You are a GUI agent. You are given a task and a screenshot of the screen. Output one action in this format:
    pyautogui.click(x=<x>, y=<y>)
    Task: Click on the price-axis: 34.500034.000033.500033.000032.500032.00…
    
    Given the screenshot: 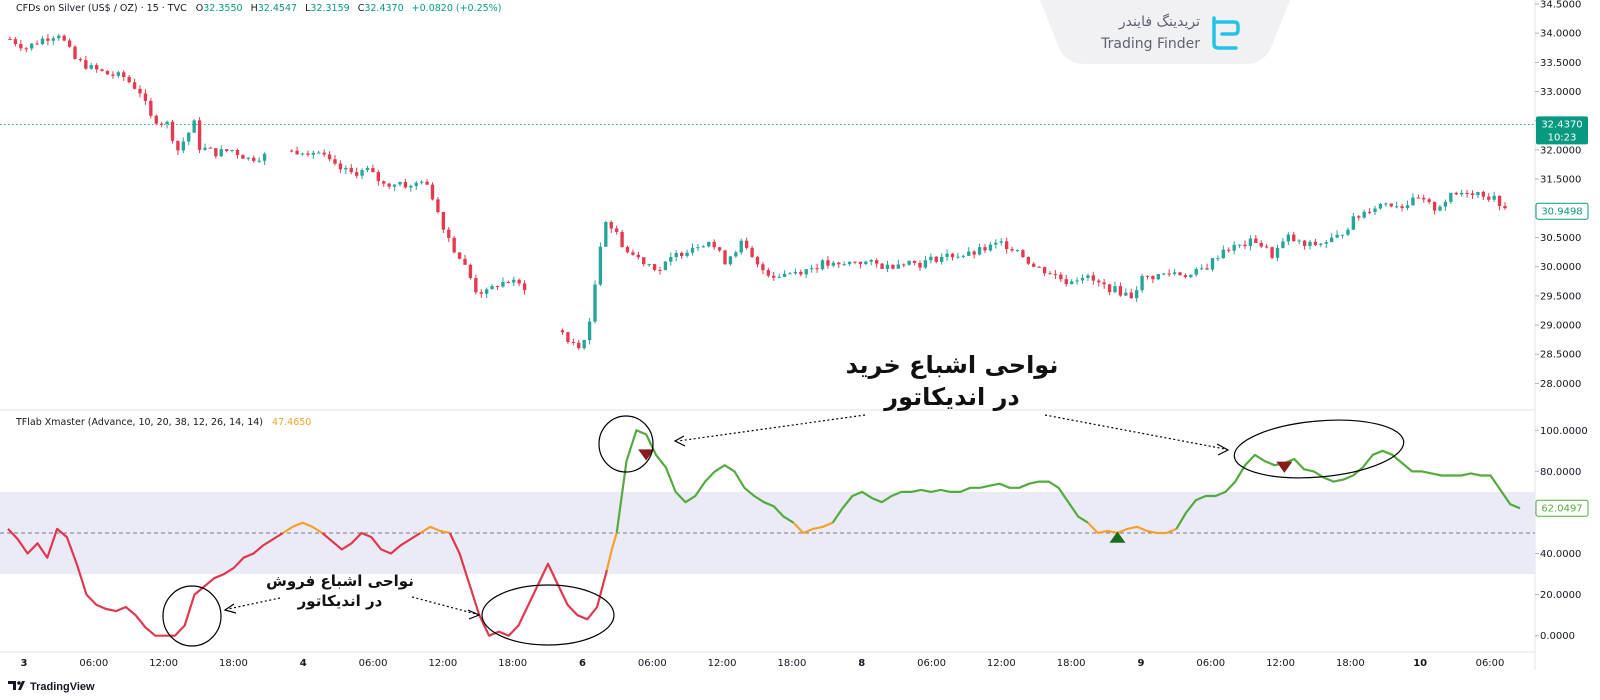 What is the action you would take?
    pyautogui.click(x=1562, y=195)
    